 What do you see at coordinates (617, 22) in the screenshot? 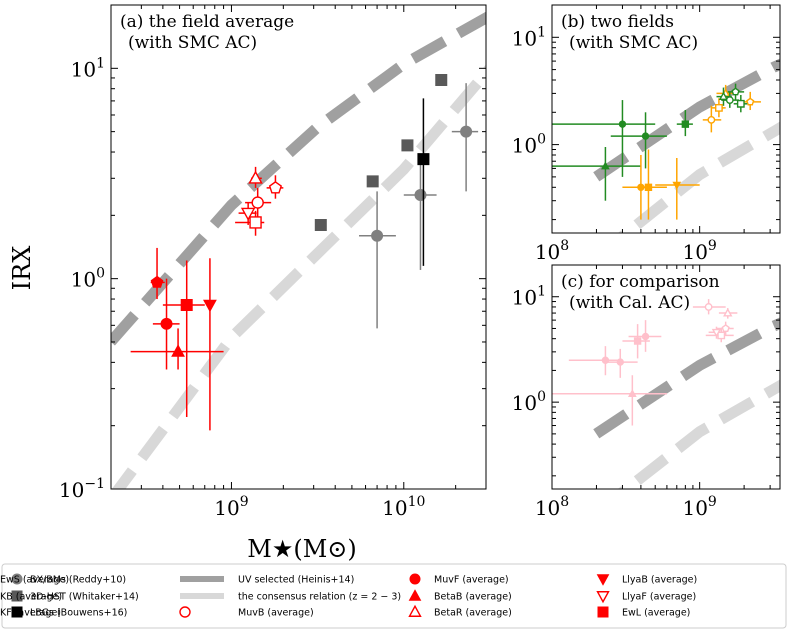
I see `panel-title-b: (b) two fields` at bounding box center [617, 22].